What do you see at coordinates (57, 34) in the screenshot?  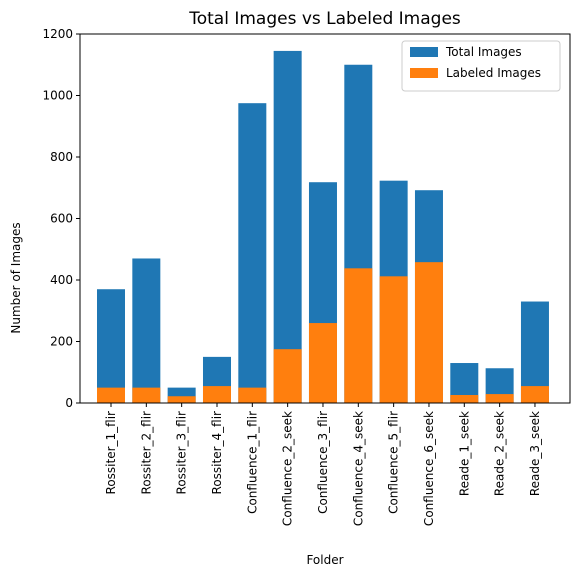 I see `y-tick-label: 1200` at bounding box center [57, 34].